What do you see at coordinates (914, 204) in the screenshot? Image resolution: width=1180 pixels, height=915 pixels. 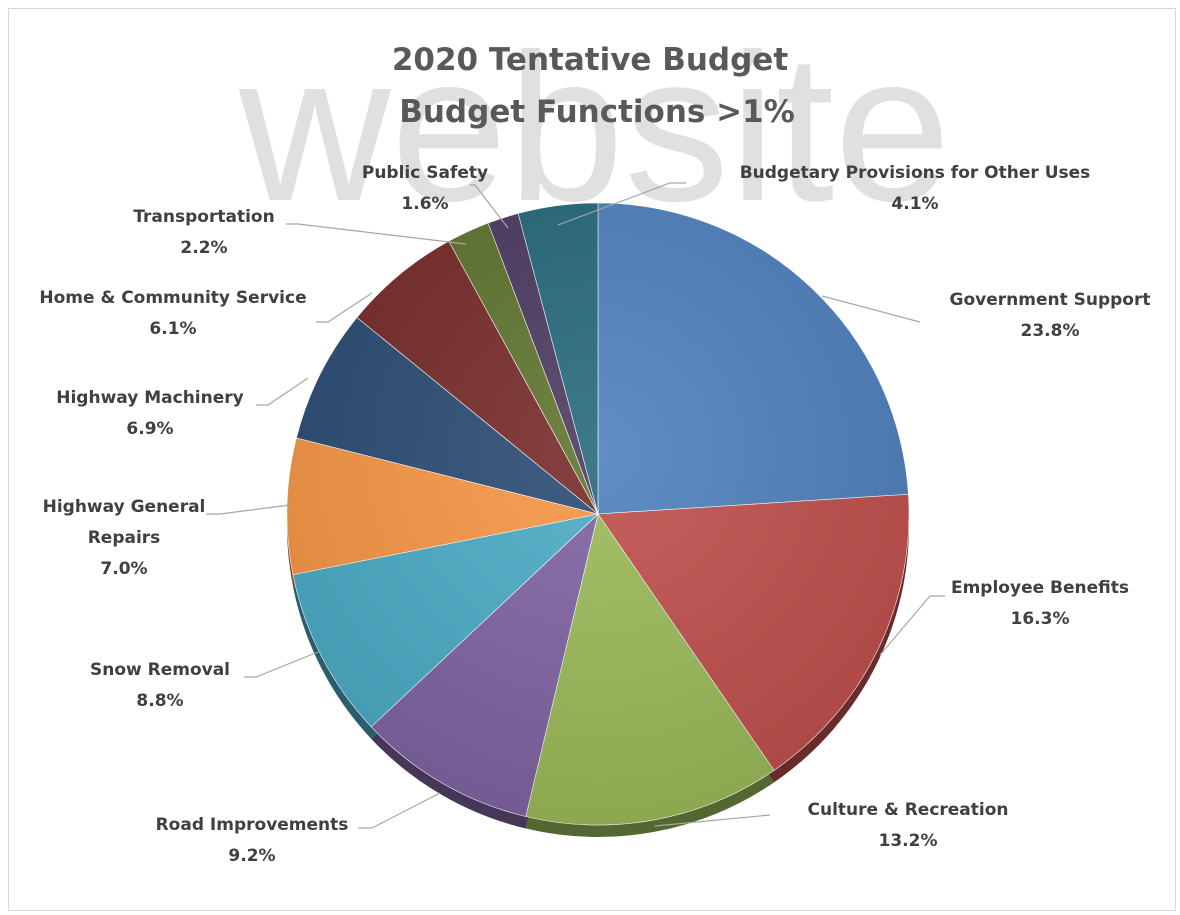 I see `slice-value-budgetary-provisions-for-other-uses: 4.1%` at bounding box center [914, 204].